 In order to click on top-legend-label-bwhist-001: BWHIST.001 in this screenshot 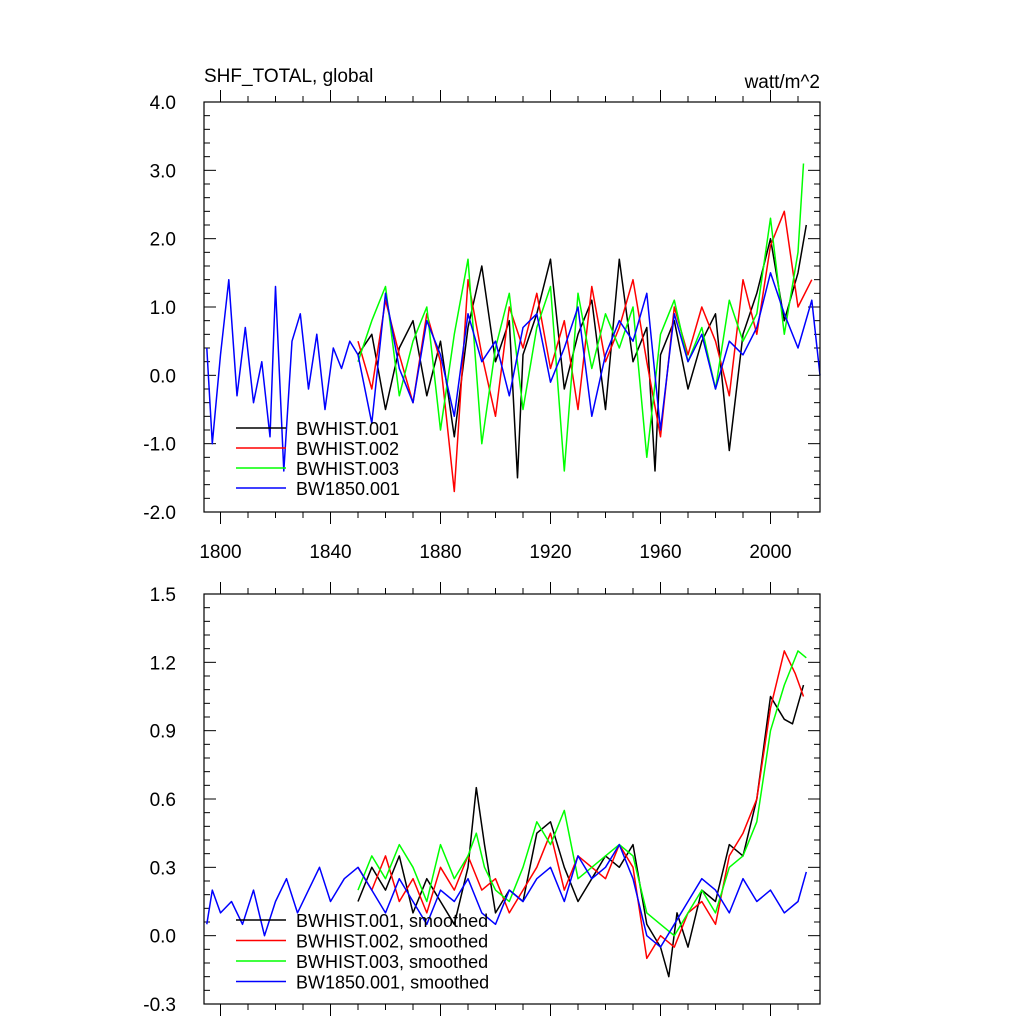, I will do `click(347, 429)`.